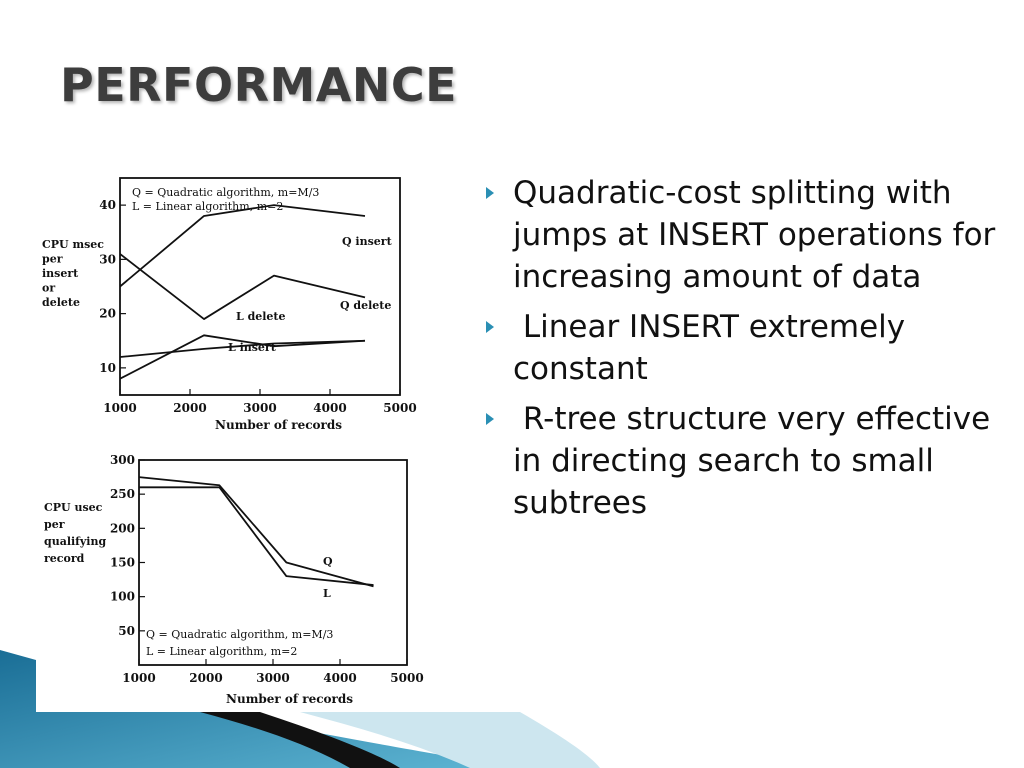 The height and width of the screenshot is (768, 1024). What do you see at coordinates (107, 314) in the screenshot?
I see `y-tick-label: 20` at bounding box center [107, 314].